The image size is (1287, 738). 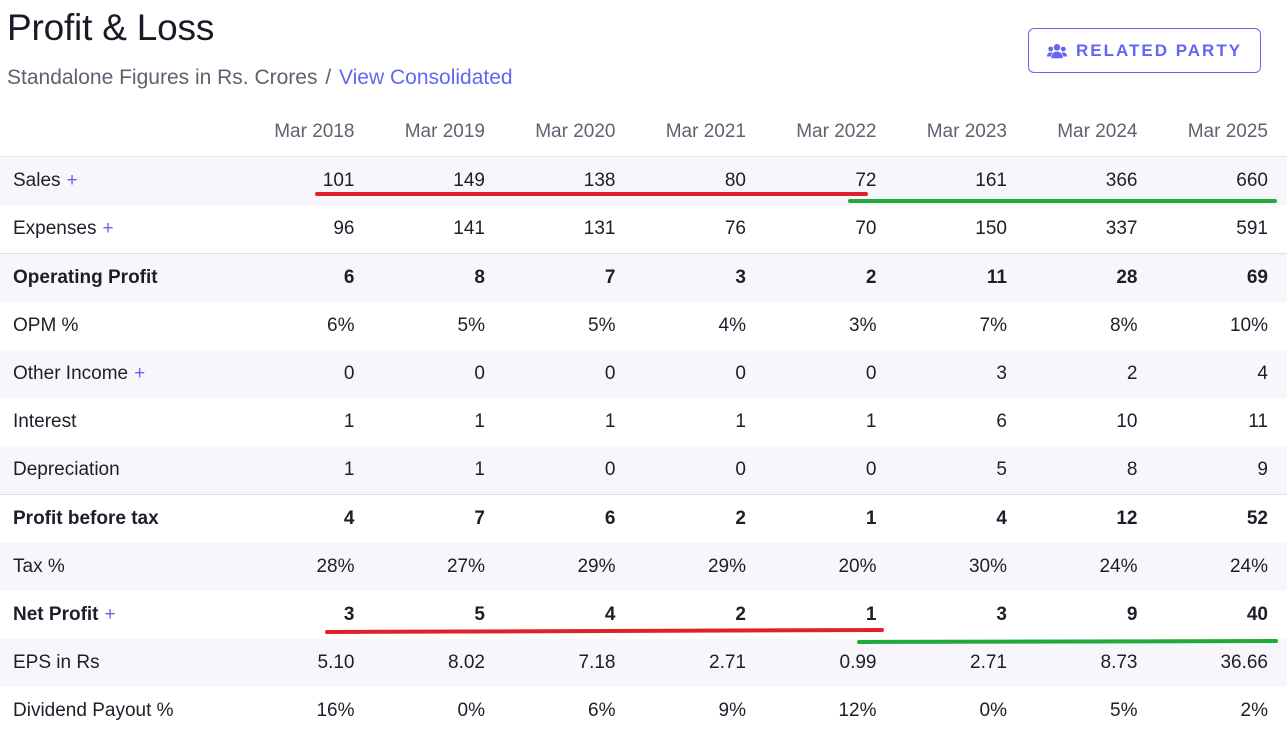 What do you see at coordinates (335, 710) in the screenshot?
I see `table-cell: 16%` at bounding box center [335, 710].